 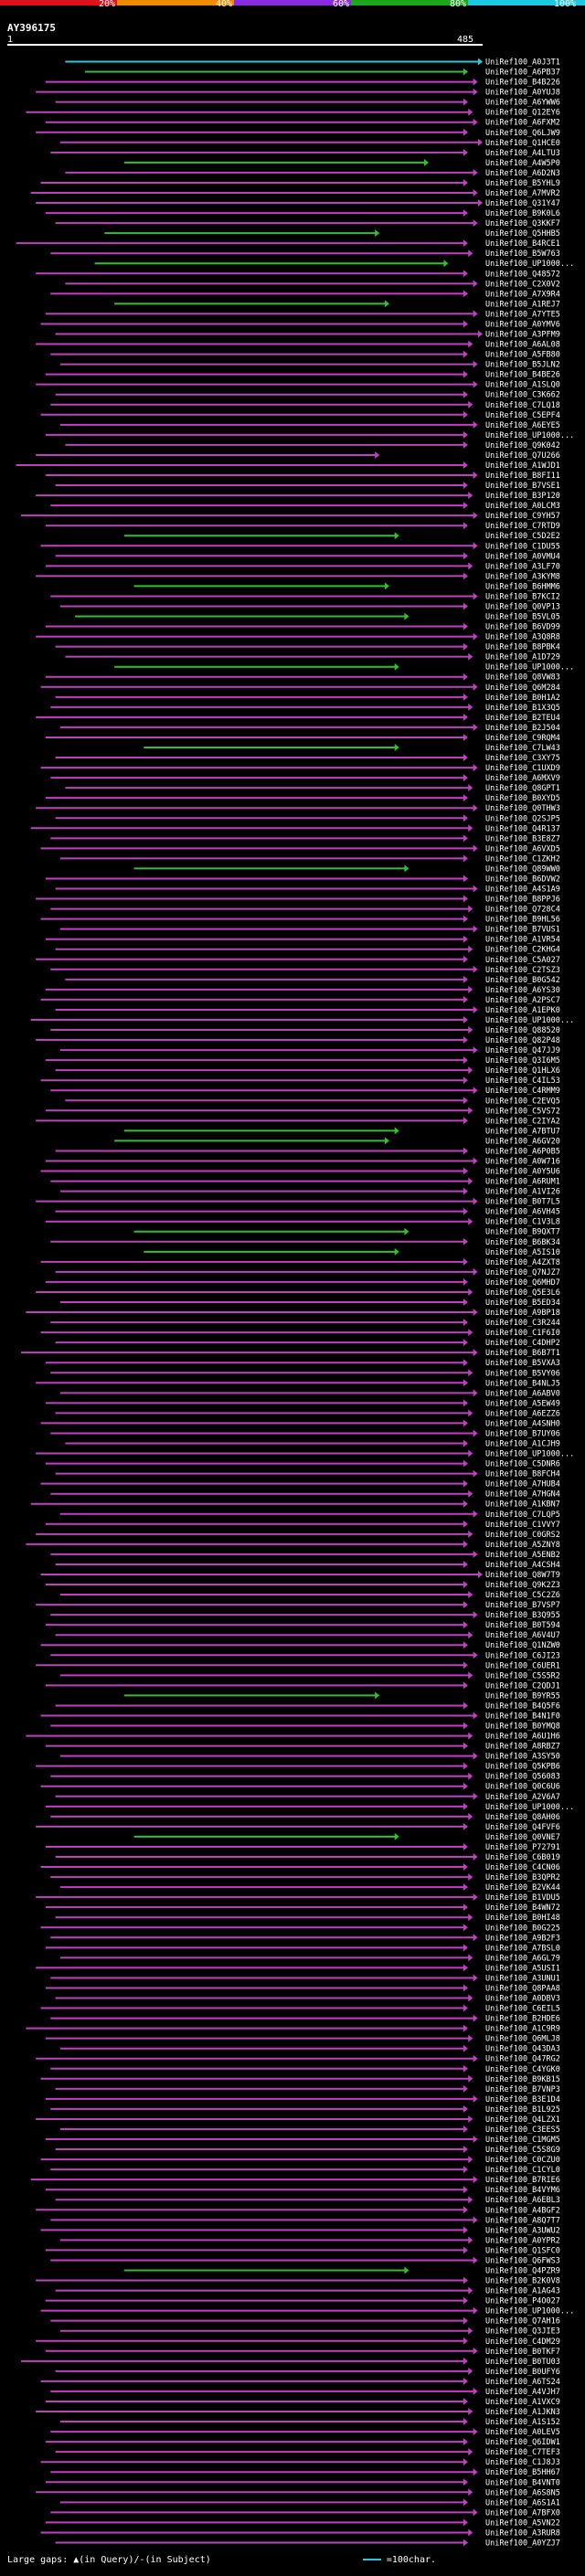 I want to click on hit-label: UniRef100_Q0THW3, so click(x=522, y=808).